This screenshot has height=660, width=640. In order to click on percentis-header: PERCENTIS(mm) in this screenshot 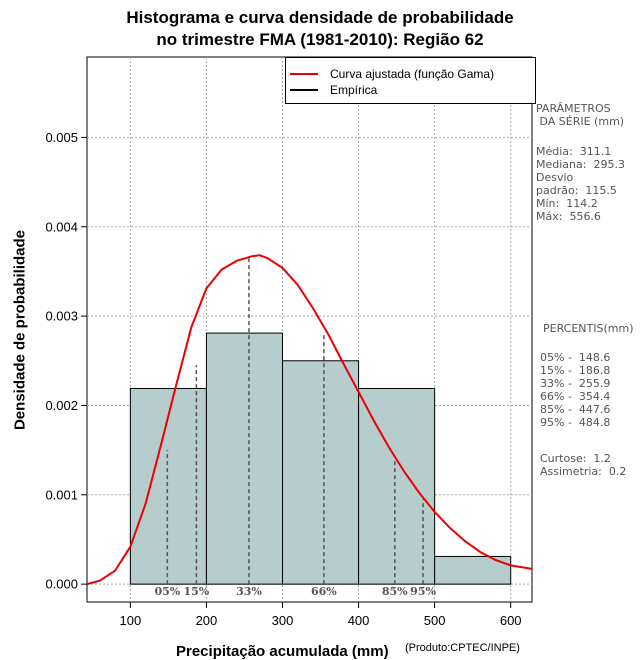, I will do `click(588, 328)`.